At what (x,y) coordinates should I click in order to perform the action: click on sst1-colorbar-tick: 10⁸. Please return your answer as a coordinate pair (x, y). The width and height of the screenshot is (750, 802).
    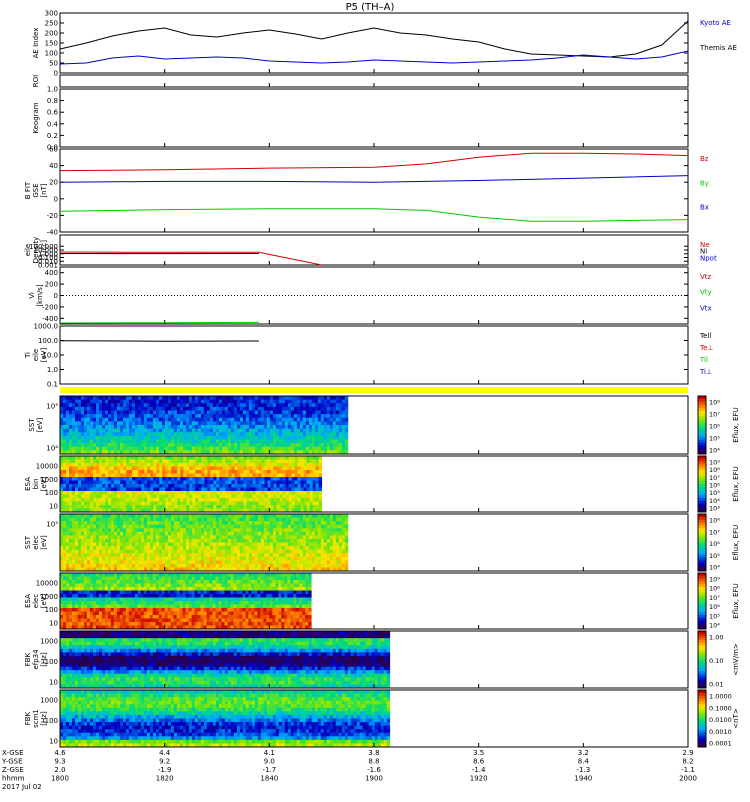
    Looking at the image, I should click on (714, 403).